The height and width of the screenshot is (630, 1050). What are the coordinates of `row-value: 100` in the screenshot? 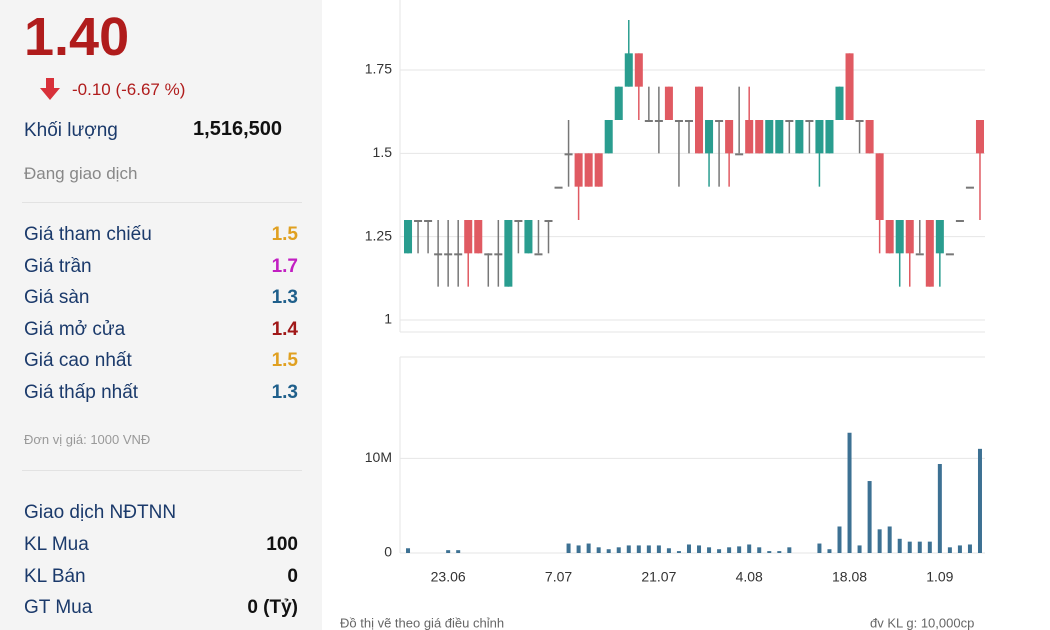 It's located at (282, 544).